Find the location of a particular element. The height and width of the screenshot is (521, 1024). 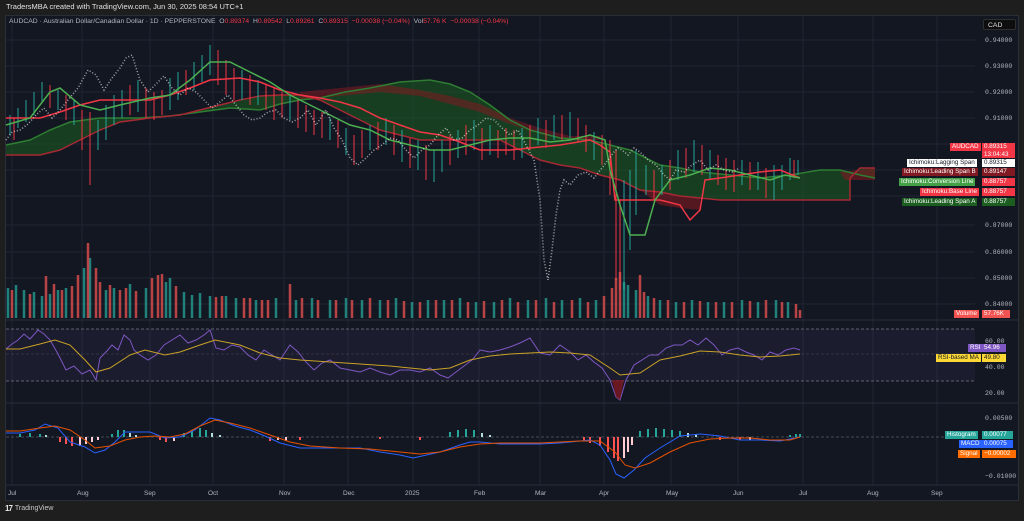

svg-text: 40.00 is located at coordinates (995, 367).